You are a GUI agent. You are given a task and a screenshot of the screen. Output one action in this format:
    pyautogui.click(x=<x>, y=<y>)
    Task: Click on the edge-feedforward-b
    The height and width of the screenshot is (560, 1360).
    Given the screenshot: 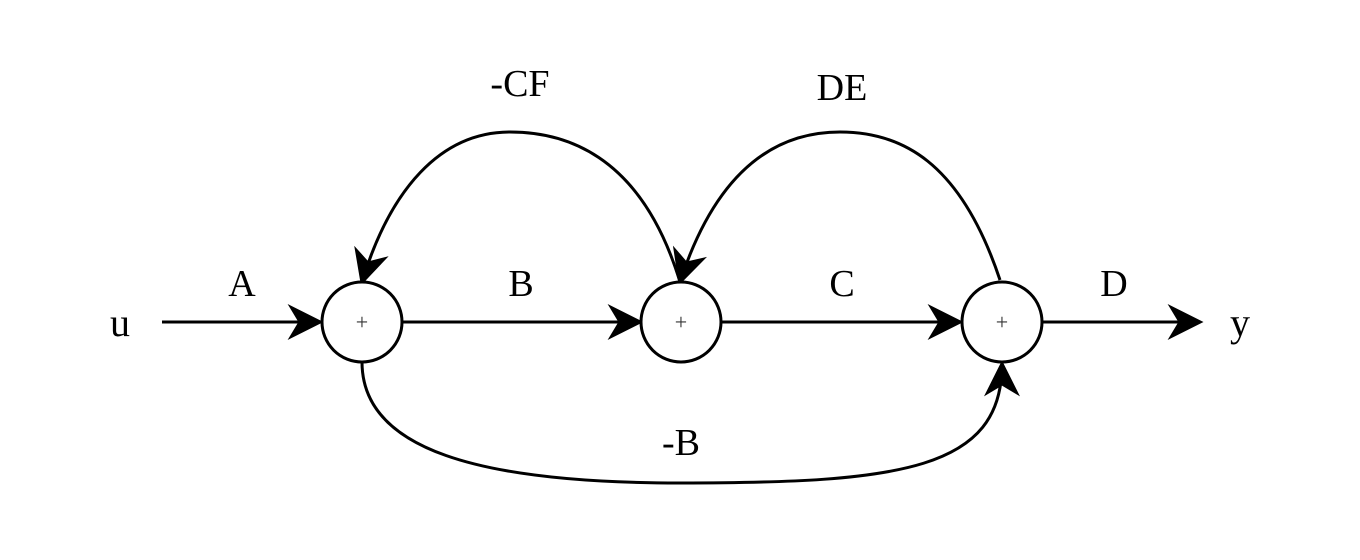 What is the action you would take?
    pyautogui.click(x=690, y=422)
    